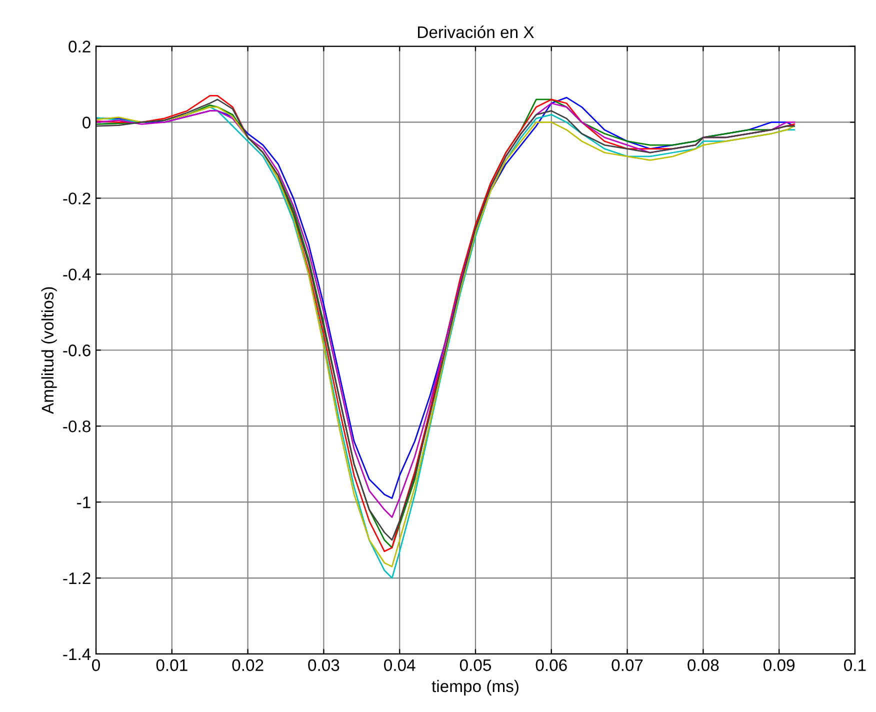  What do you see at coordinates (76, 578) in the screenshot?
I see `y-tick-label: -1.2` at bounding box center [76, 578].